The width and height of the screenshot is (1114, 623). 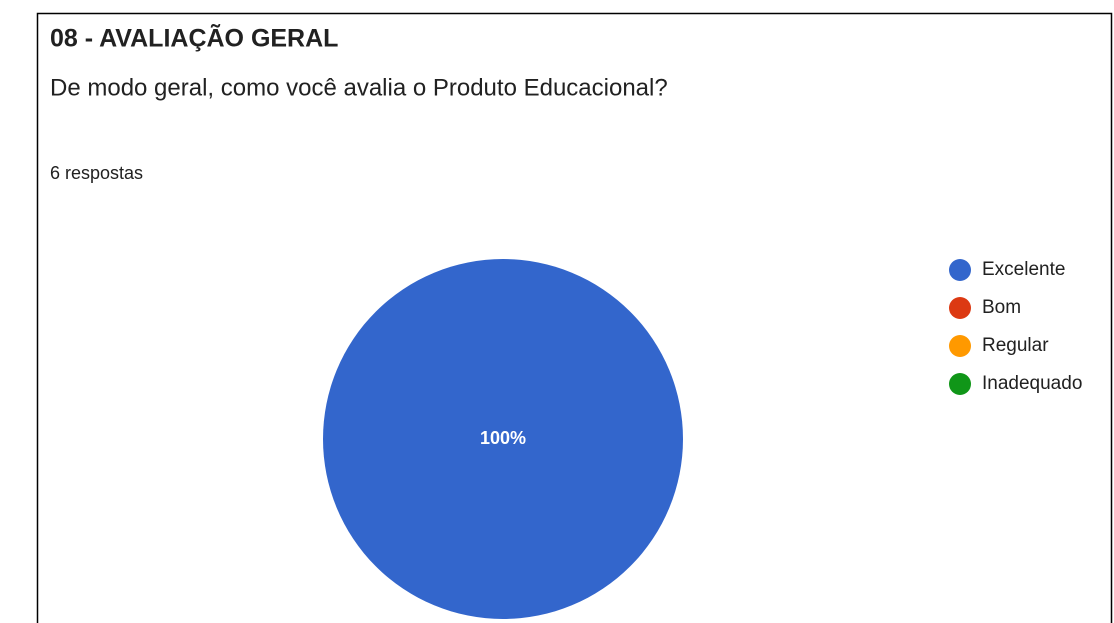 I want to click on data-label: 100%, so click(x=503, y=438).